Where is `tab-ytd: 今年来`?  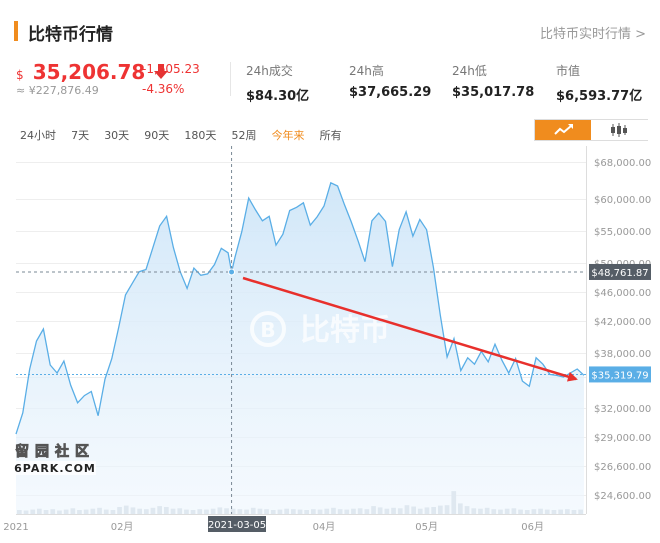
tab-ytd: 今年来 is located at coordinates (288, 135).